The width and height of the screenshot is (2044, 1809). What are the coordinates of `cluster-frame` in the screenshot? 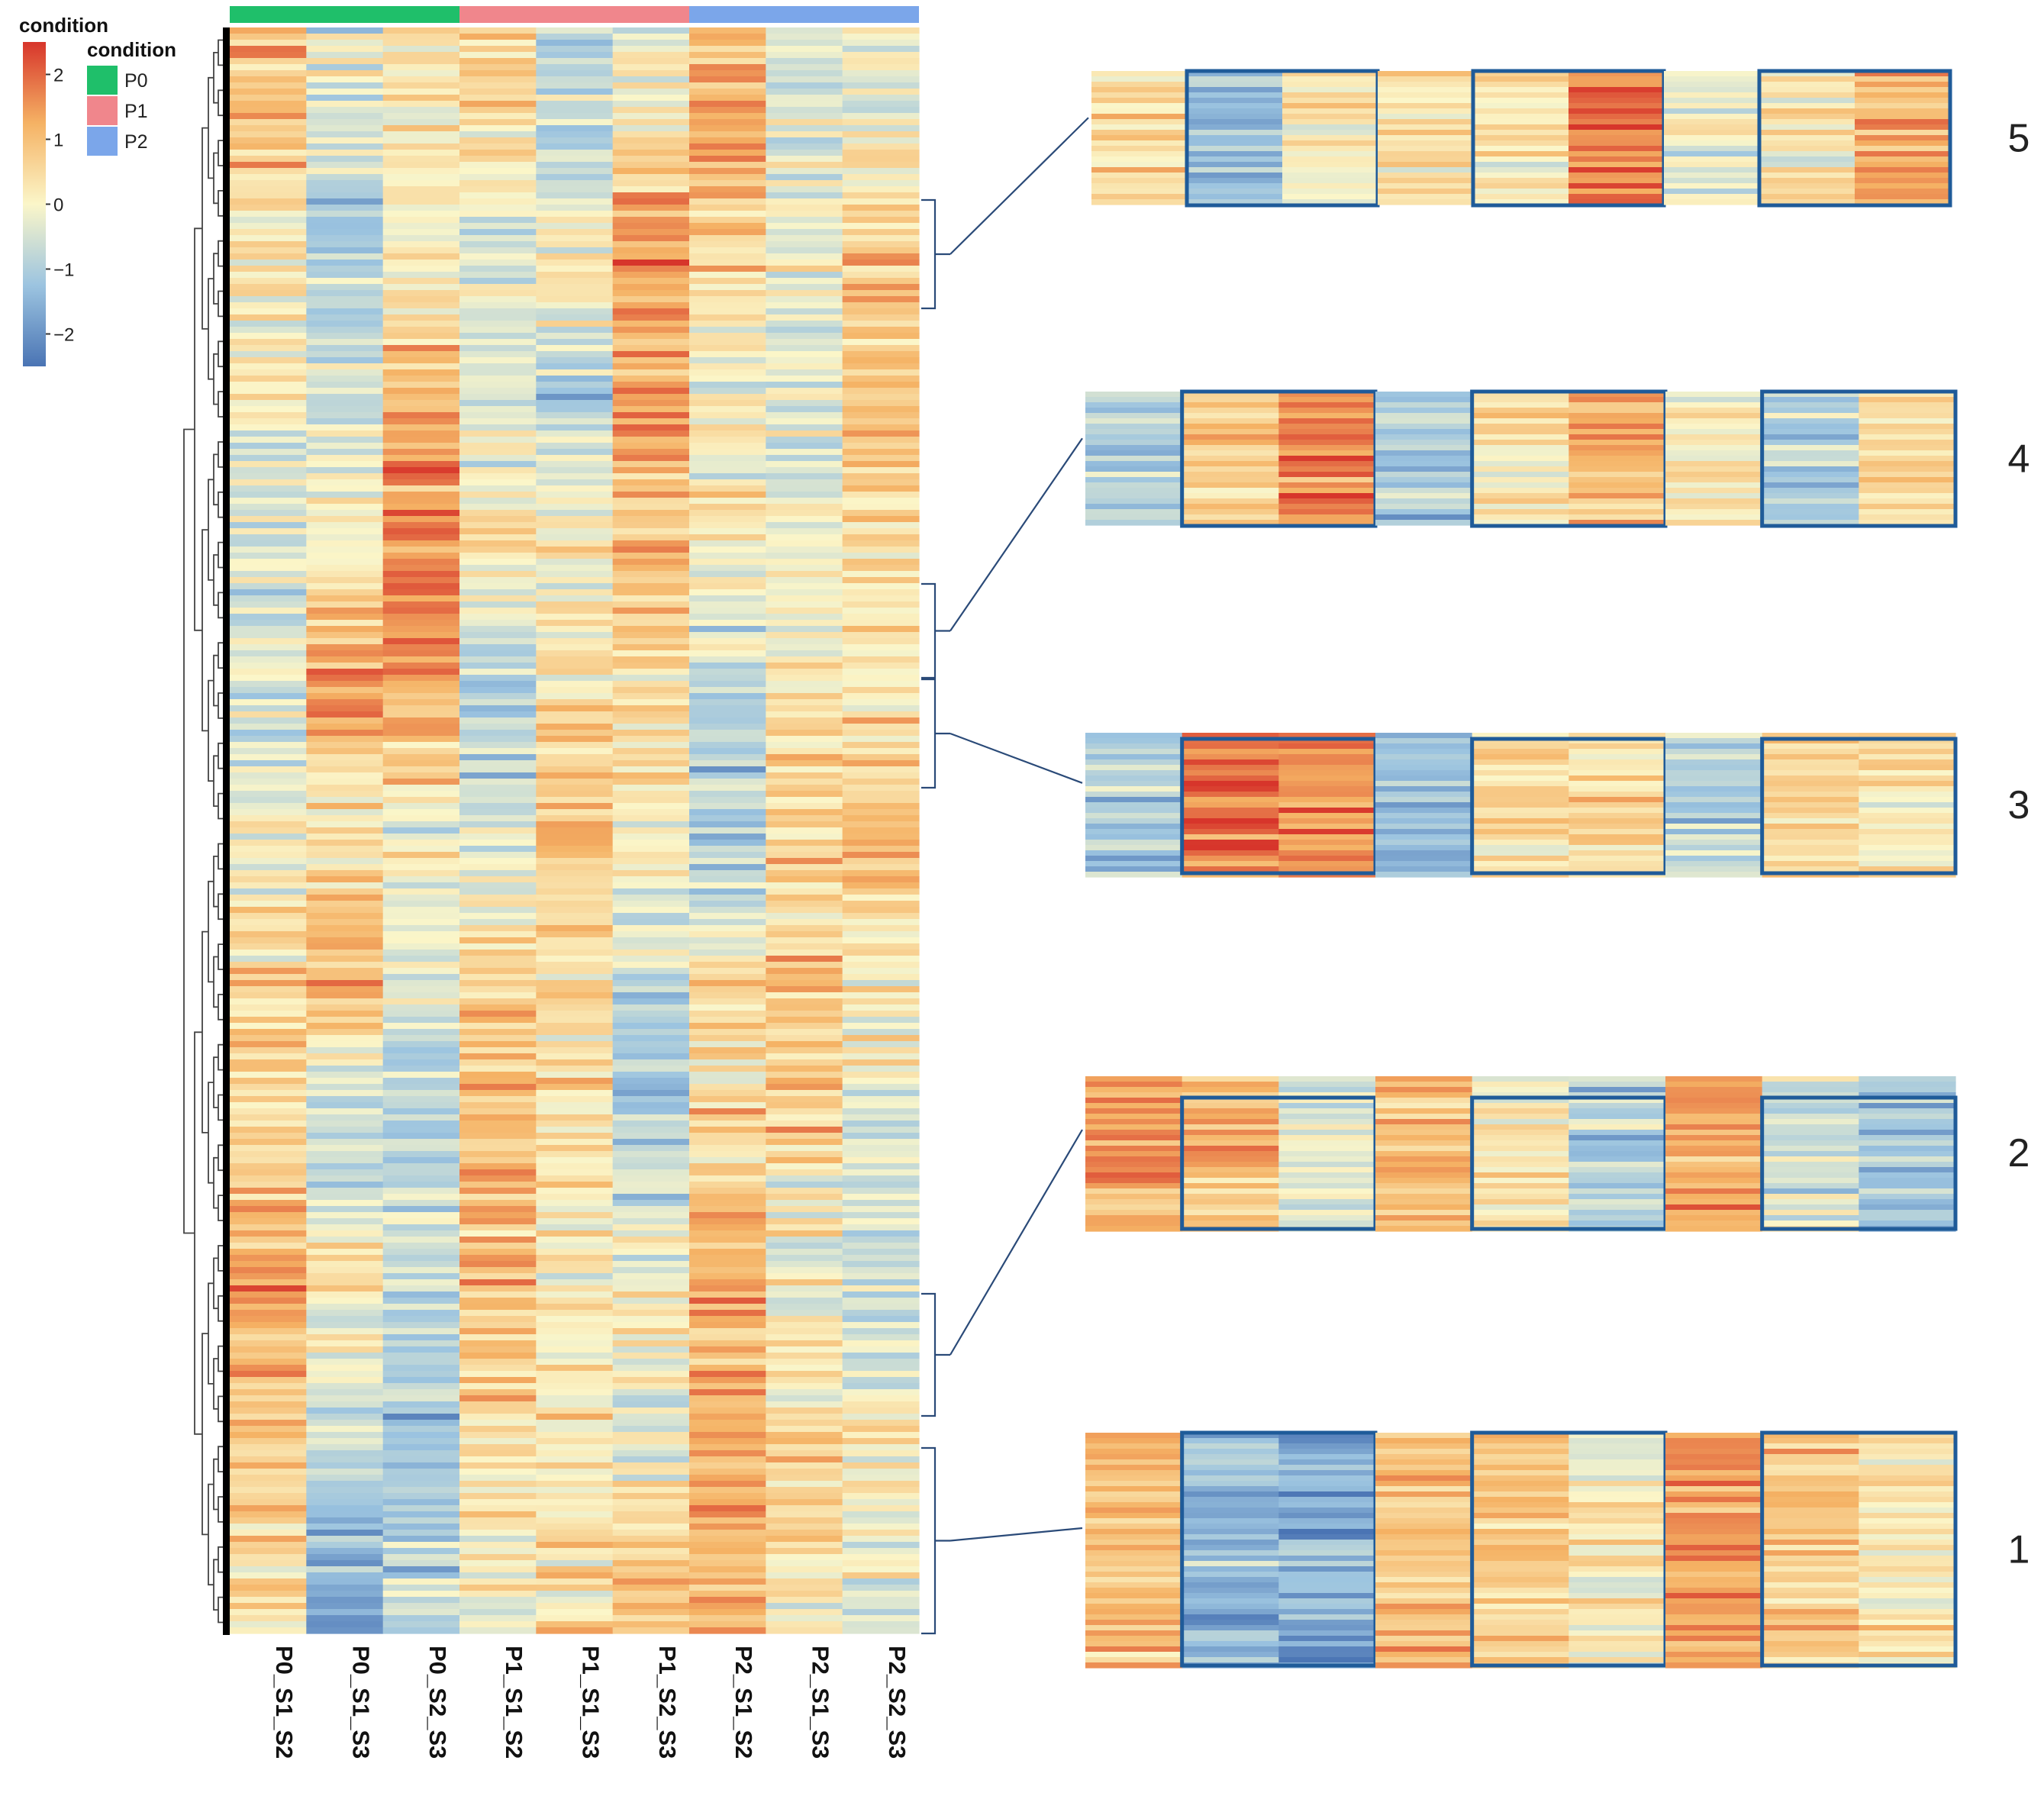 It's located at (1859, 458).